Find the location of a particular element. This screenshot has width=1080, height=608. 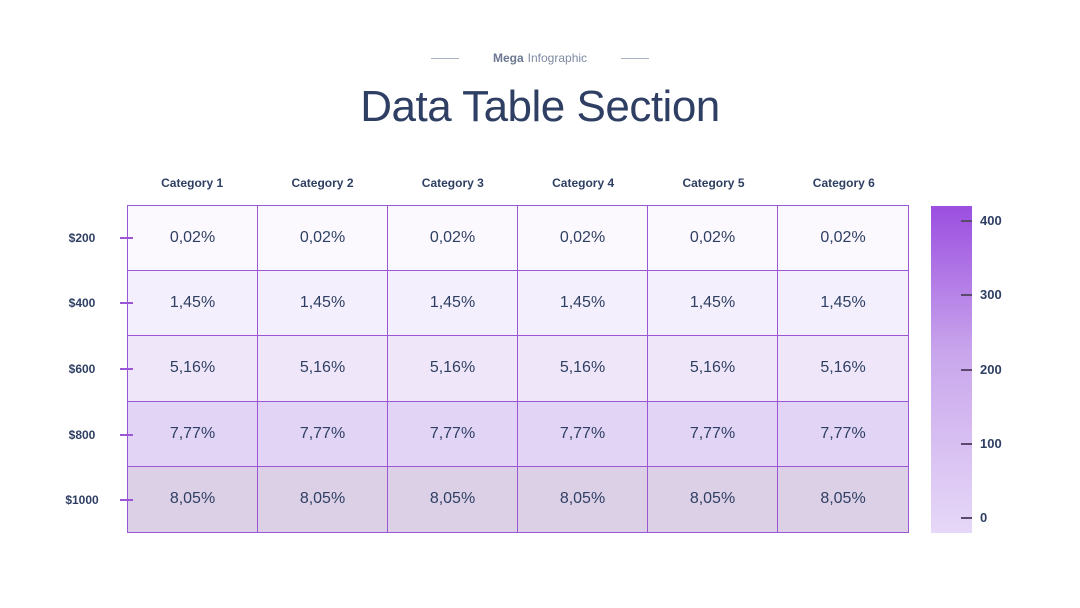

column-header: Category 6 is located at coordinates (843, 183).